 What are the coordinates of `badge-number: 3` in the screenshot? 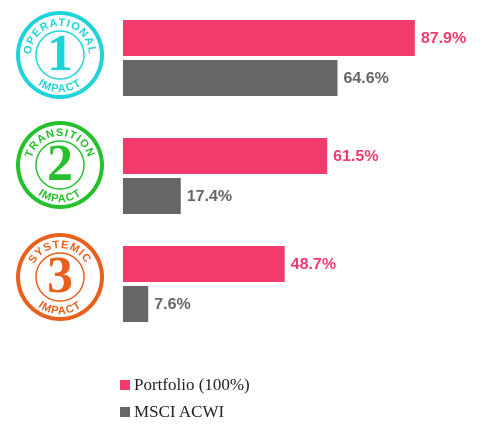 It's located at (60, 275).